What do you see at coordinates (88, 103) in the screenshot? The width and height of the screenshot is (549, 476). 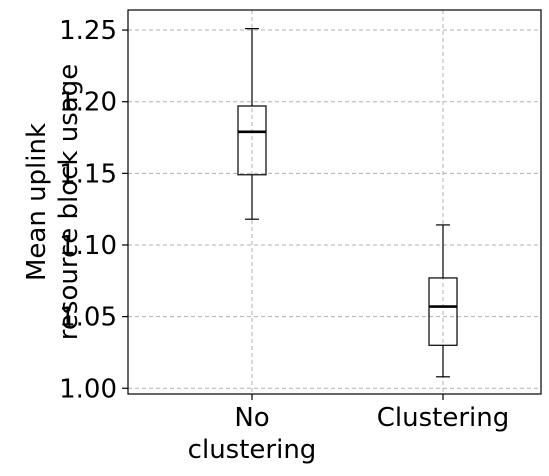 I see `y-tick-label: 1.20` at bounding box center [88, 103].